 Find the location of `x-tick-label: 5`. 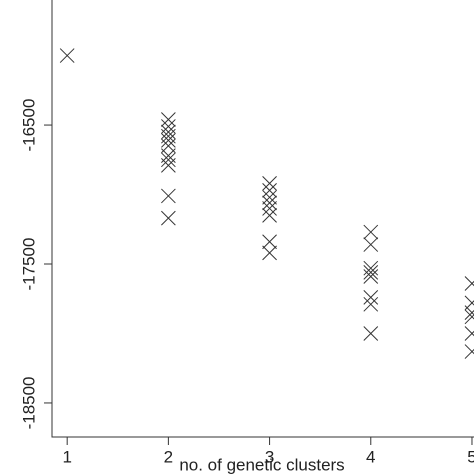

x-tick-label: 5 is located at coordinates (470, 456).